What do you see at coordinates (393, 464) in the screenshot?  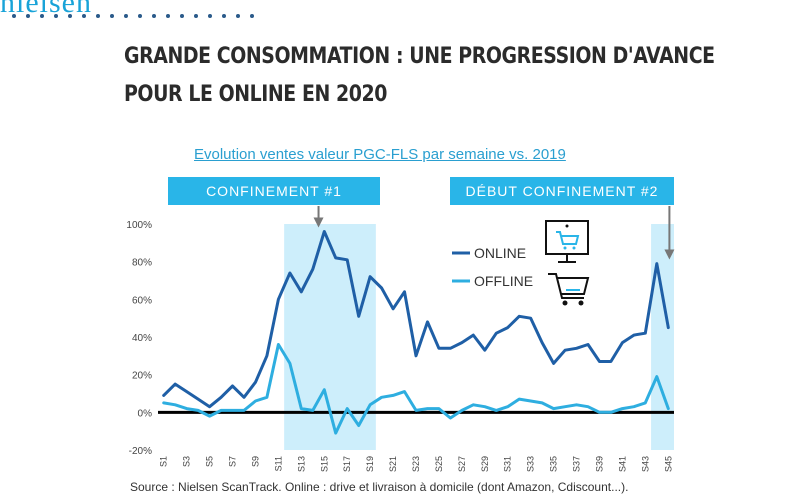 I see `x-tick-label: S21` at bounding box center [393, 464].